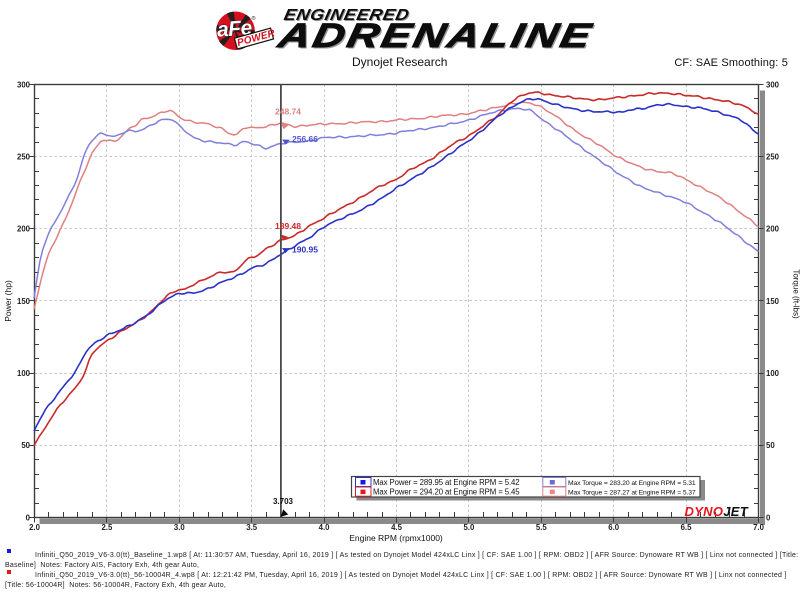 The image size is (800, 600). I want to click on svg-text: 5.5, so click(542, 527).